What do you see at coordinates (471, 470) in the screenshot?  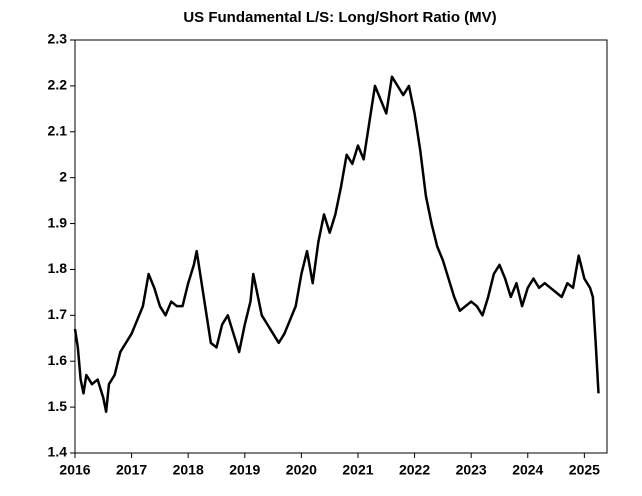 I see `x-tick-label: 2023` at bounding box center [471, 470].